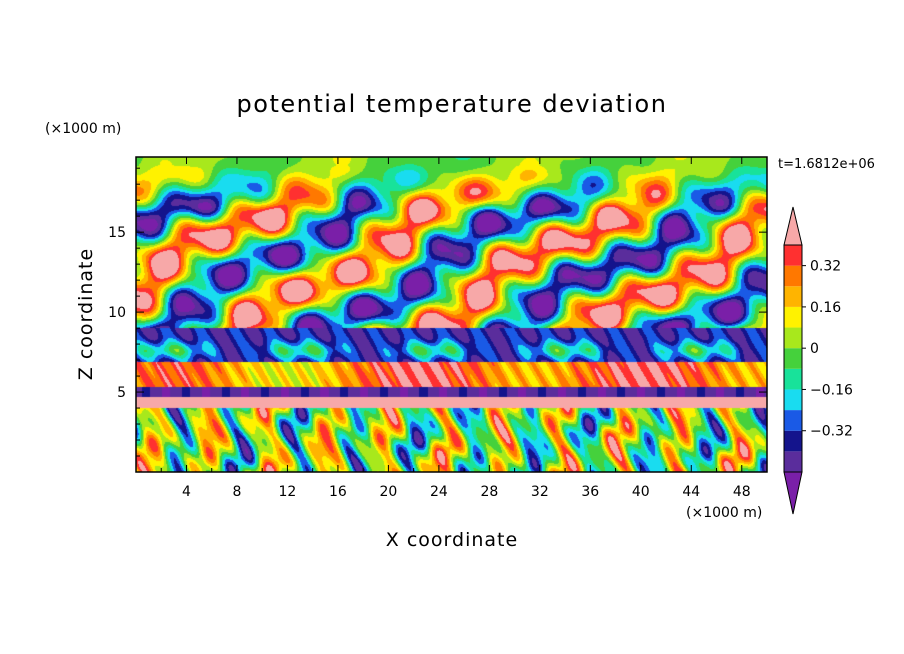 The image size is (904, 654). Describe the element at coordinates (831, 432) in the screenshot. I see `colorbar-label: −0.32` at that location.